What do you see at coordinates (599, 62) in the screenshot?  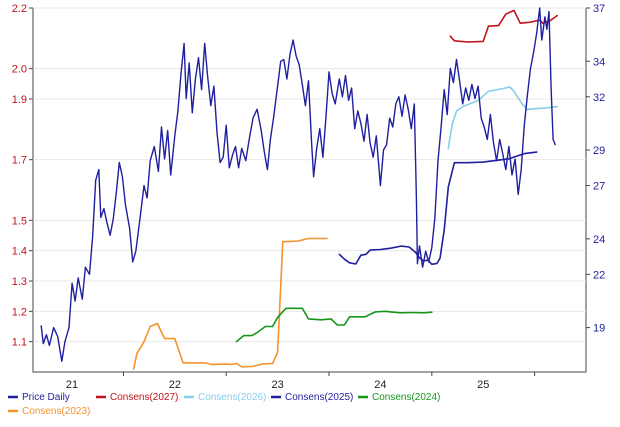 I see `right-tick-label: 34` at bounding box center [599, 62].